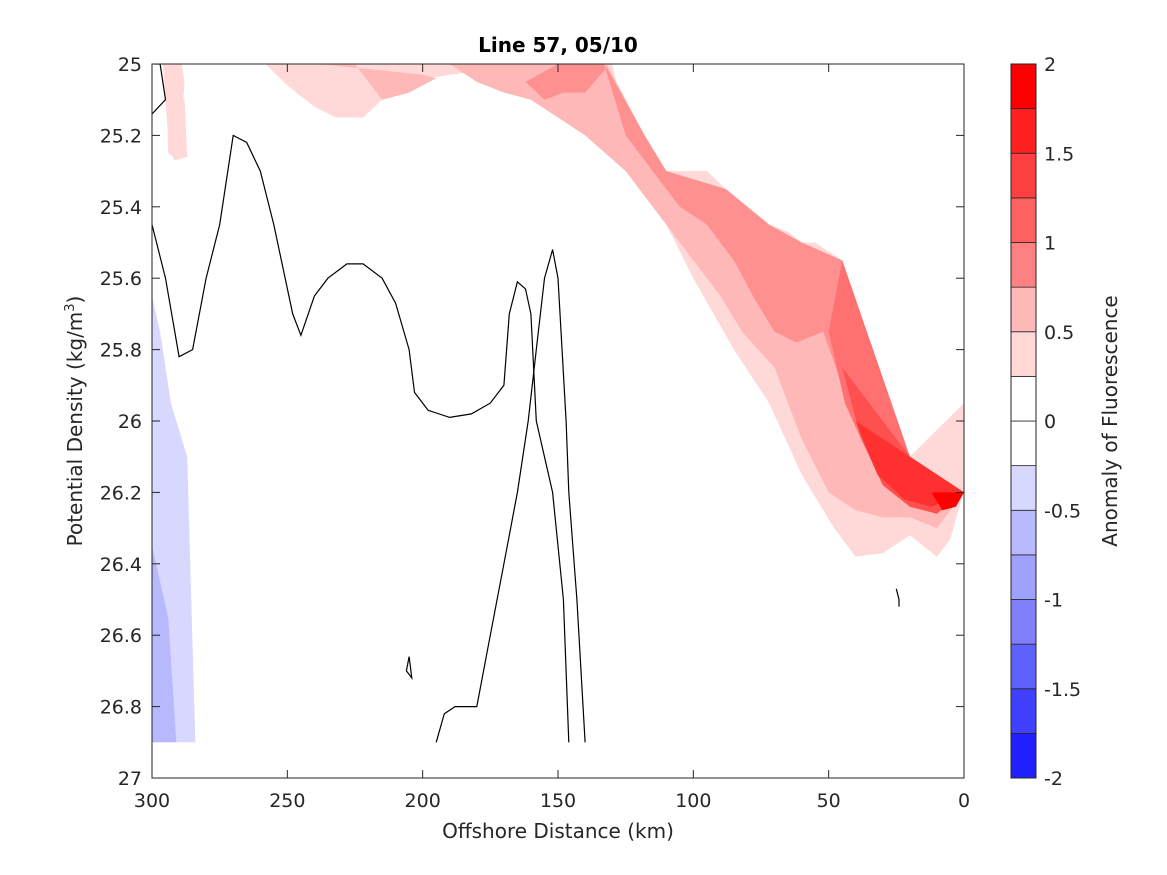 This screenshot has height=875, width=1167. What do you see at coordinates (75, 429) in the screenshot?
I see `y-axis-label-main: Potential Density (kg/m` at bounding box center [75, 429].